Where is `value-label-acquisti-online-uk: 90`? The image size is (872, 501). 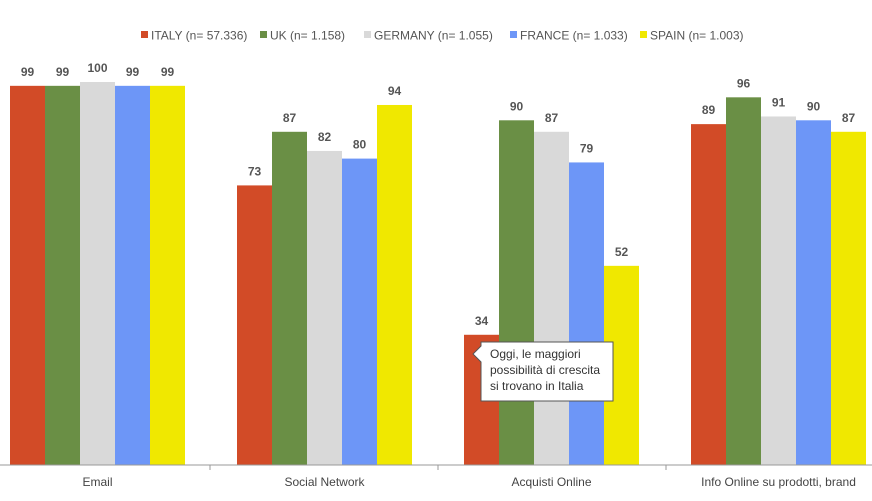 value-label-acquisti-online-uk: 90 is located at coordinates (517, 106).